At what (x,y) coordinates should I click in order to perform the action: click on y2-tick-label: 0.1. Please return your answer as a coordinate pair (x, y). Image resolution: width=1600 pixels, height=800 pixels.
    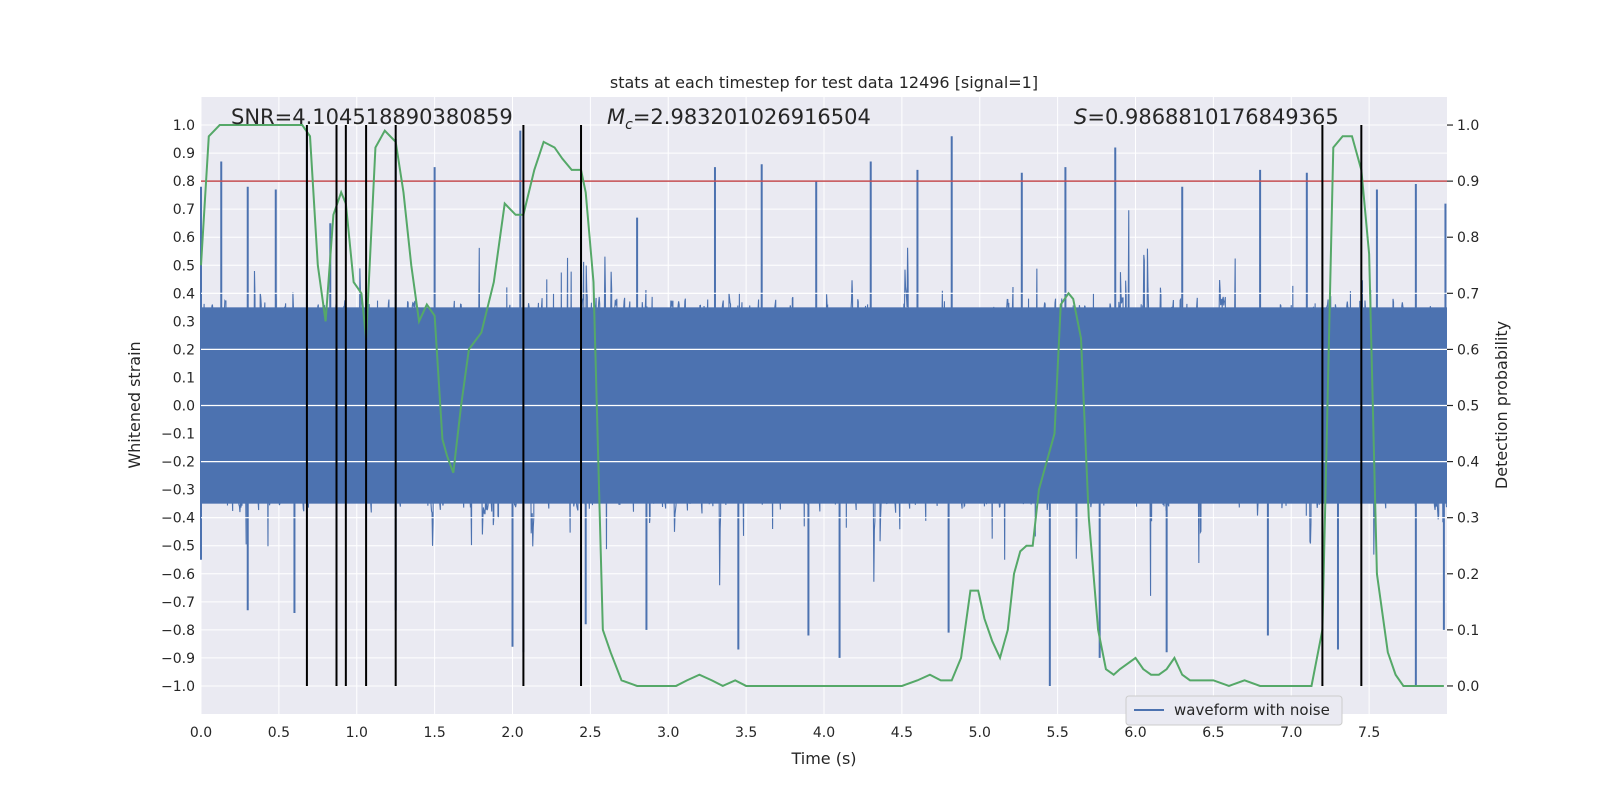
    Looking at the image, I should click on (1468, 631).